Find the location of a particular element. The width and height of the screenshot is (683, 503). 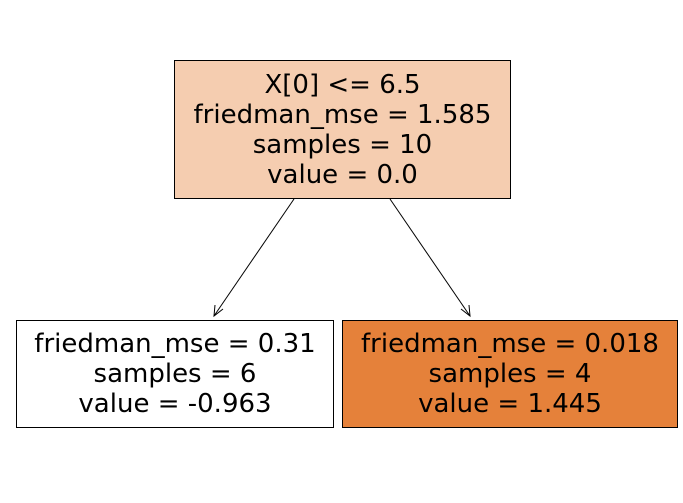

arrowhead-right-icon is located at coordinates (465, 311).